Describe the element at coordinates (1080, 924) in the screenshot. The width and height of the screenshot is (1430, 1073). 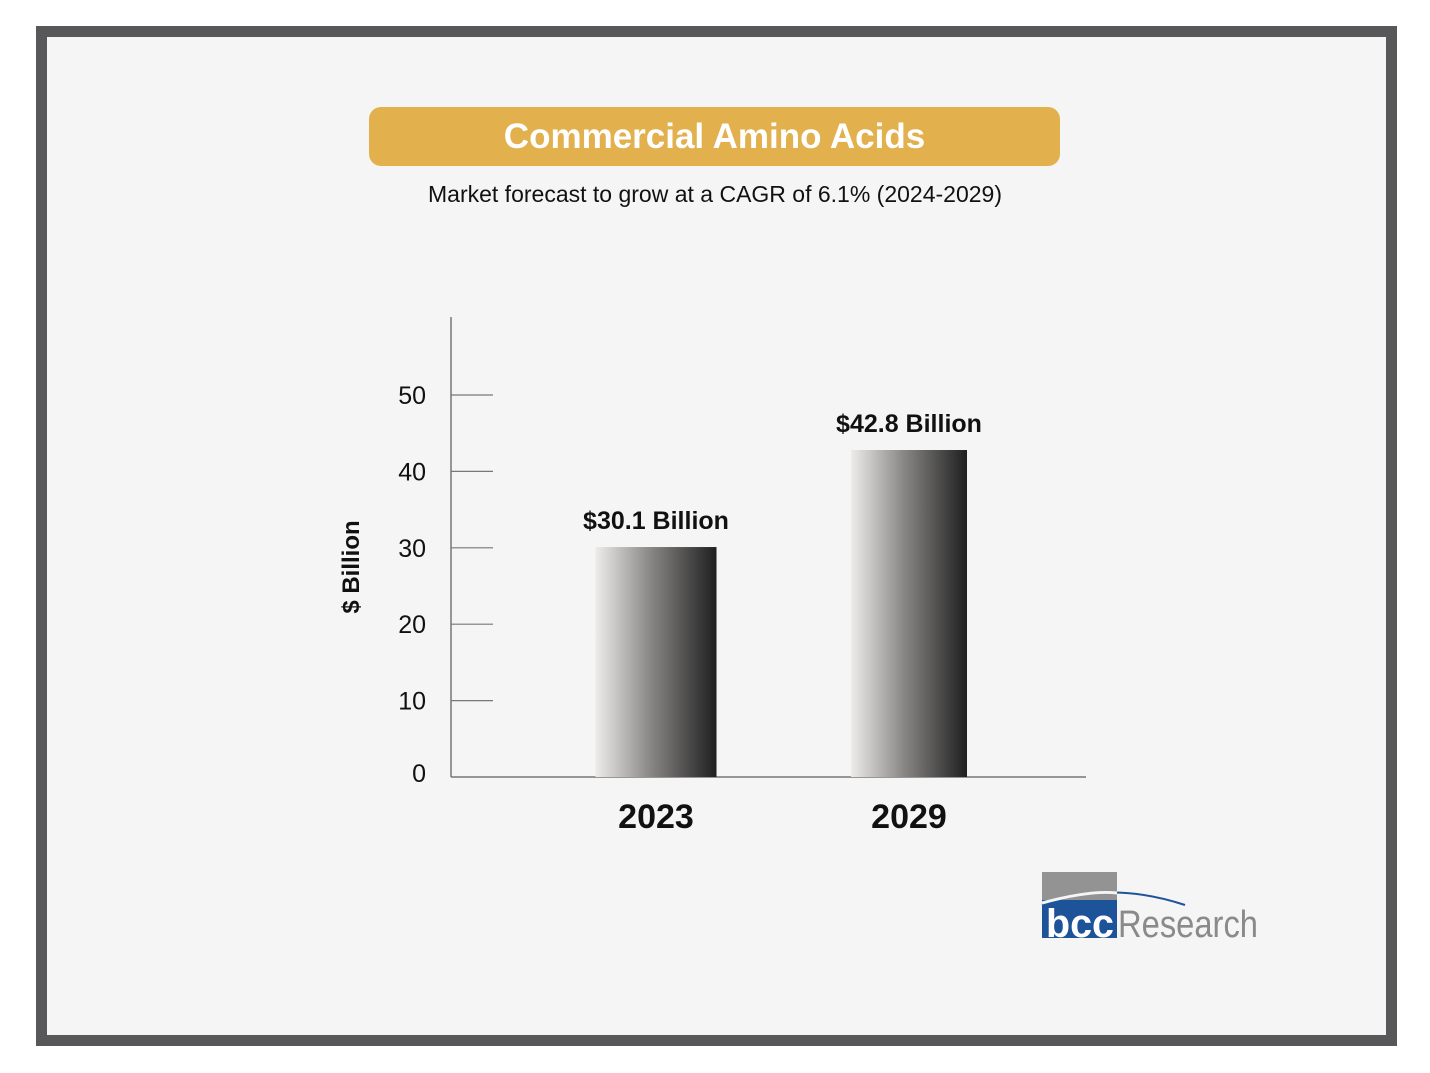
I see `svg-text: bcc` at that location.